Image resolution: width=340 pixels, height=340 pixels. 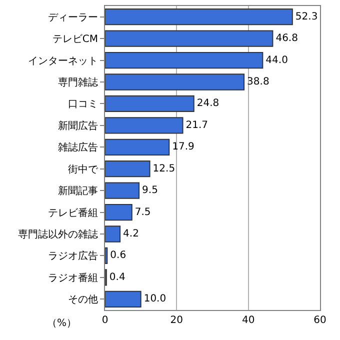 What do you see at coordinates (73, 278) in the screenshot?
I see `y-tick-label: ラジオ番組` at bounding box center [73, 278].